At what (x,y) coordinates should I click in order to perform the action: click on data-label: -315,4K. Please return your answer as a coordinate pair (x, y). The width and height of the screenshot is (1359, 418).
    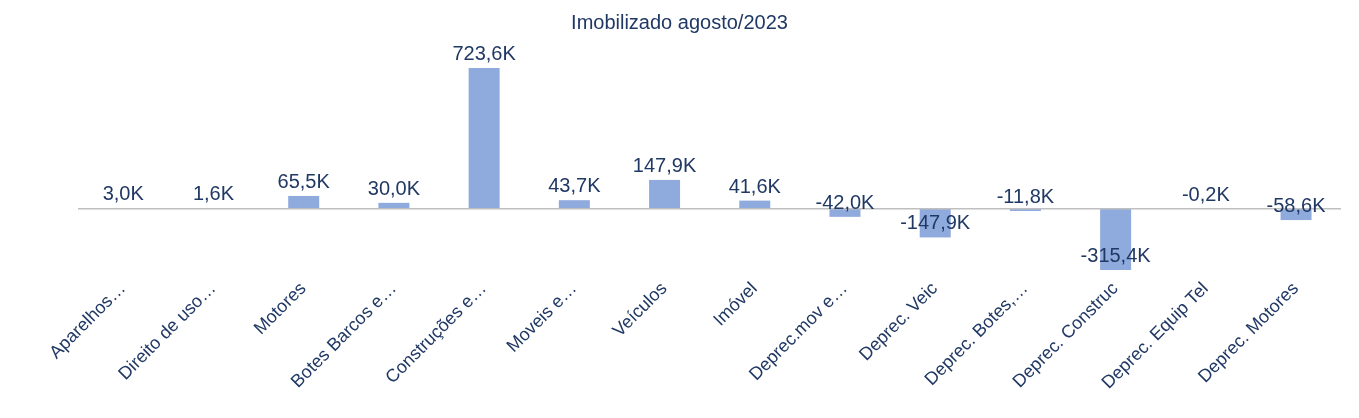
    Looking at the image, I should click on (1116, 255).